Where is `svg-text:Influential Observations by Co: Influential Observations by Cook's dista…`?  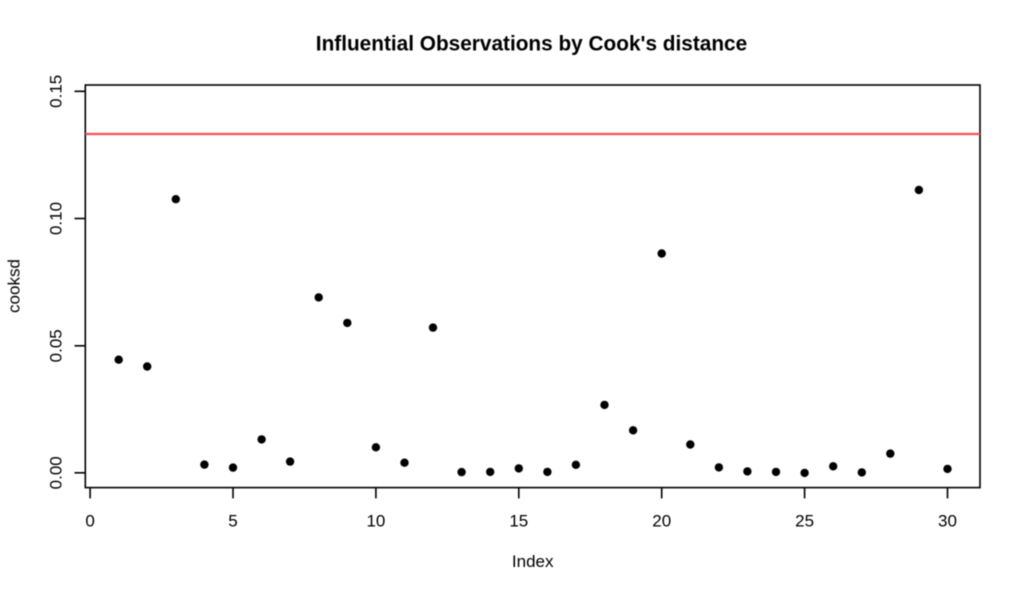
svg-text:Influential Observations by Co: Influential Observations by Cook's dista… is located at coordinates (531, 43).